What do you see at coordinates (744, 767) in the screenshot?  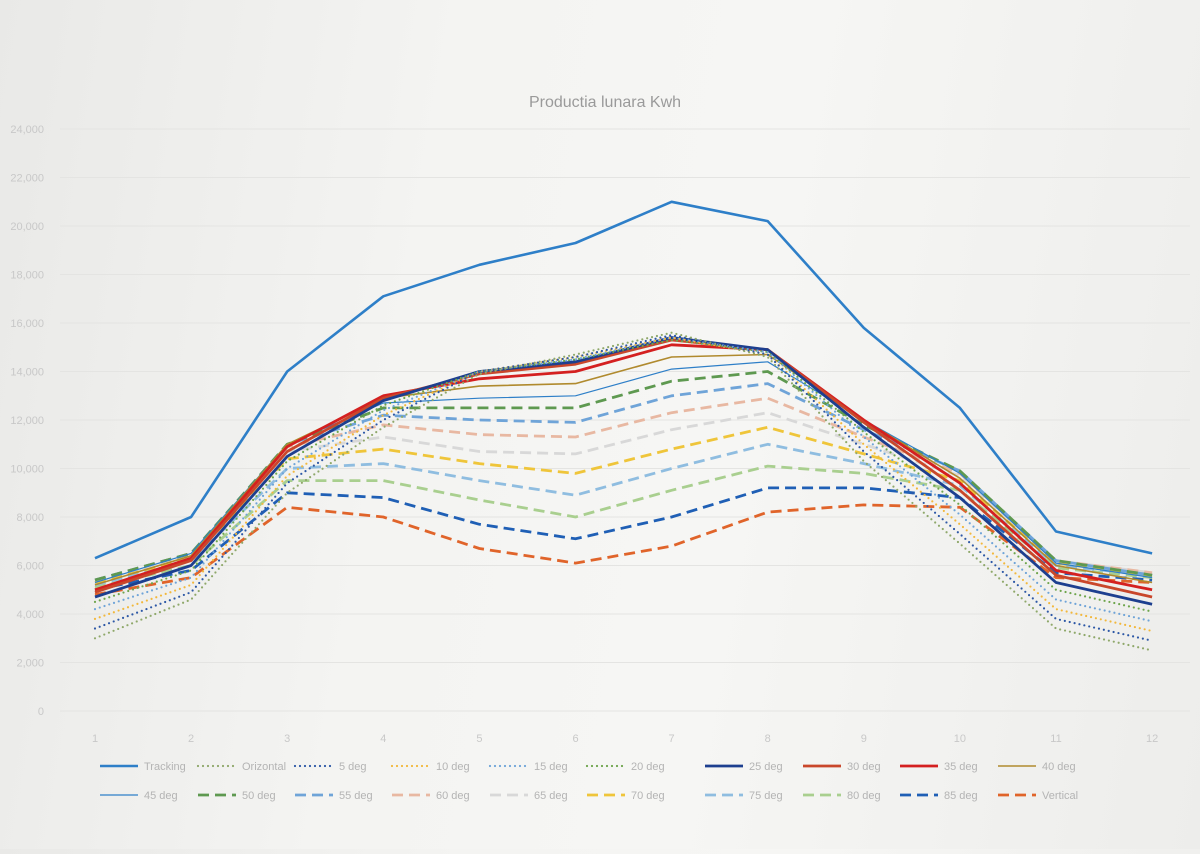 I see `legend-item: 25 deg` at bounding box center [744, 767].